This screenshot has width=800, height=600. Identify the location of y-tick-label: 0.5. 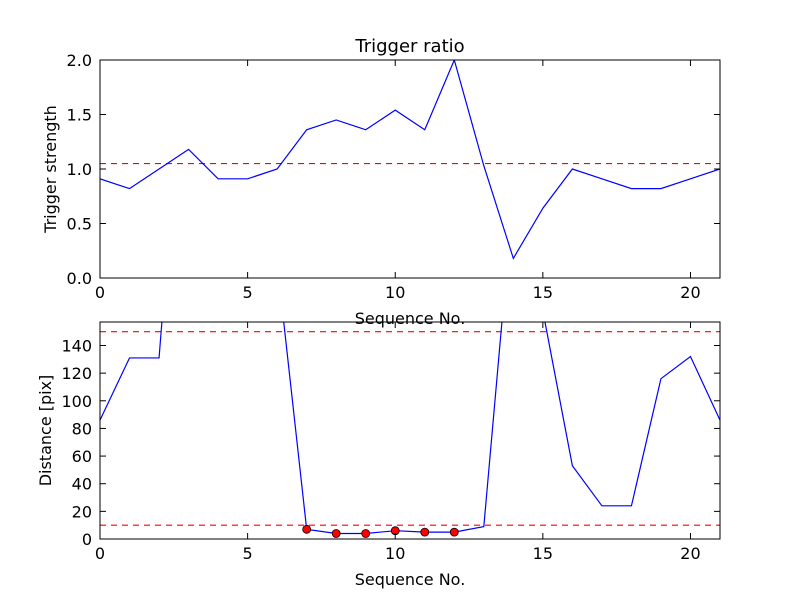
(79, 224).